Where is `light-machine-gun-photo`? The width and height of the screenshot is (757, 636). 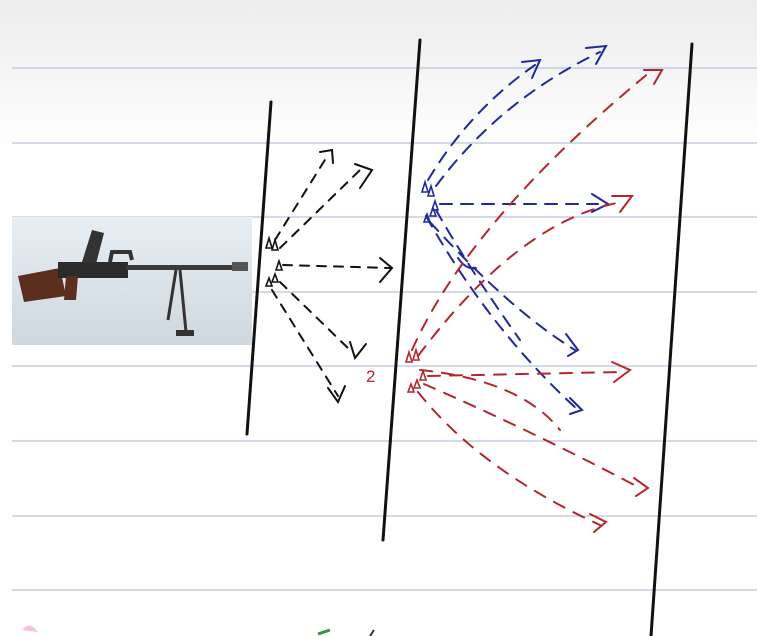
light-machine-gun-photo is located at coordinates (132, 281).